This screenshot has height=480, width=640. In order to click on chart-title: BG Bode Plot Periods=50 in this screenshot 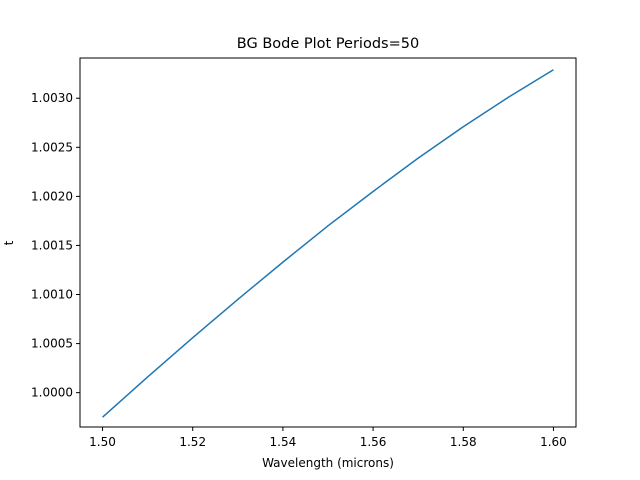, I will do `click(328, 44)`.